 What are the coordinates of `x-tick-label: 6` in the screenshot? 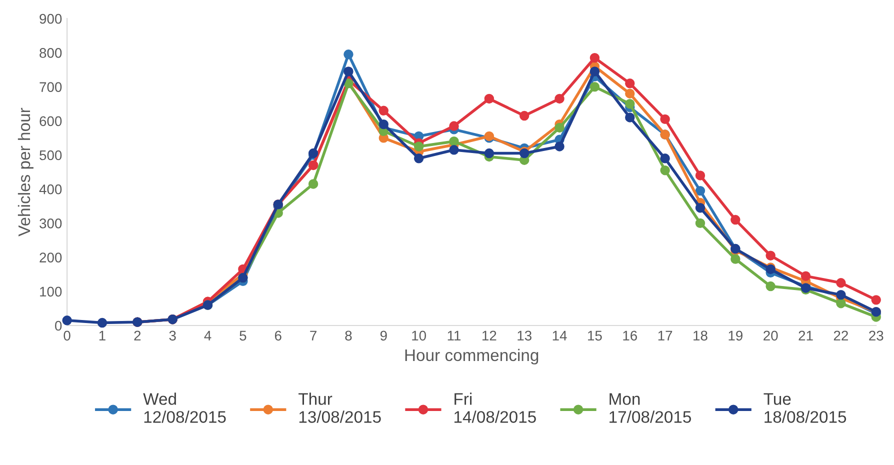 It's located at (278, 335).